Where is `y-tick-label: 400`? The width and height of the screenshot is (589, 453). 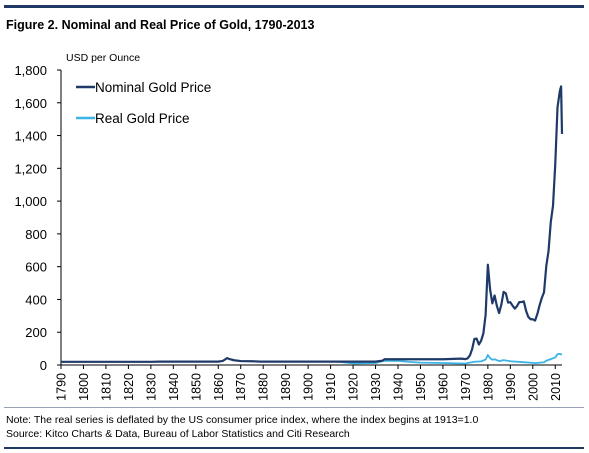
y-tick-label: 400 is located at coordinates (36, 299).